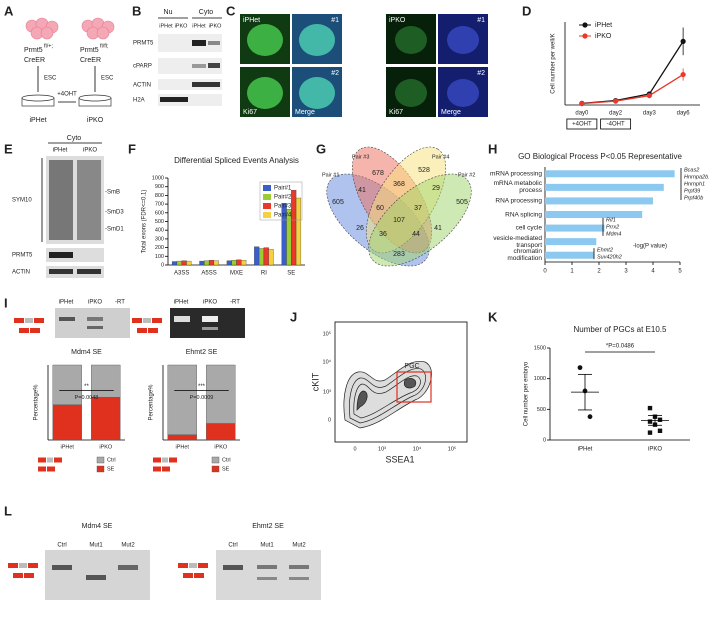  What do you see at coordinates (68, 447) in the screenshot?
I see `x-tick-label: iPHet` at bounding box center [68, 447].